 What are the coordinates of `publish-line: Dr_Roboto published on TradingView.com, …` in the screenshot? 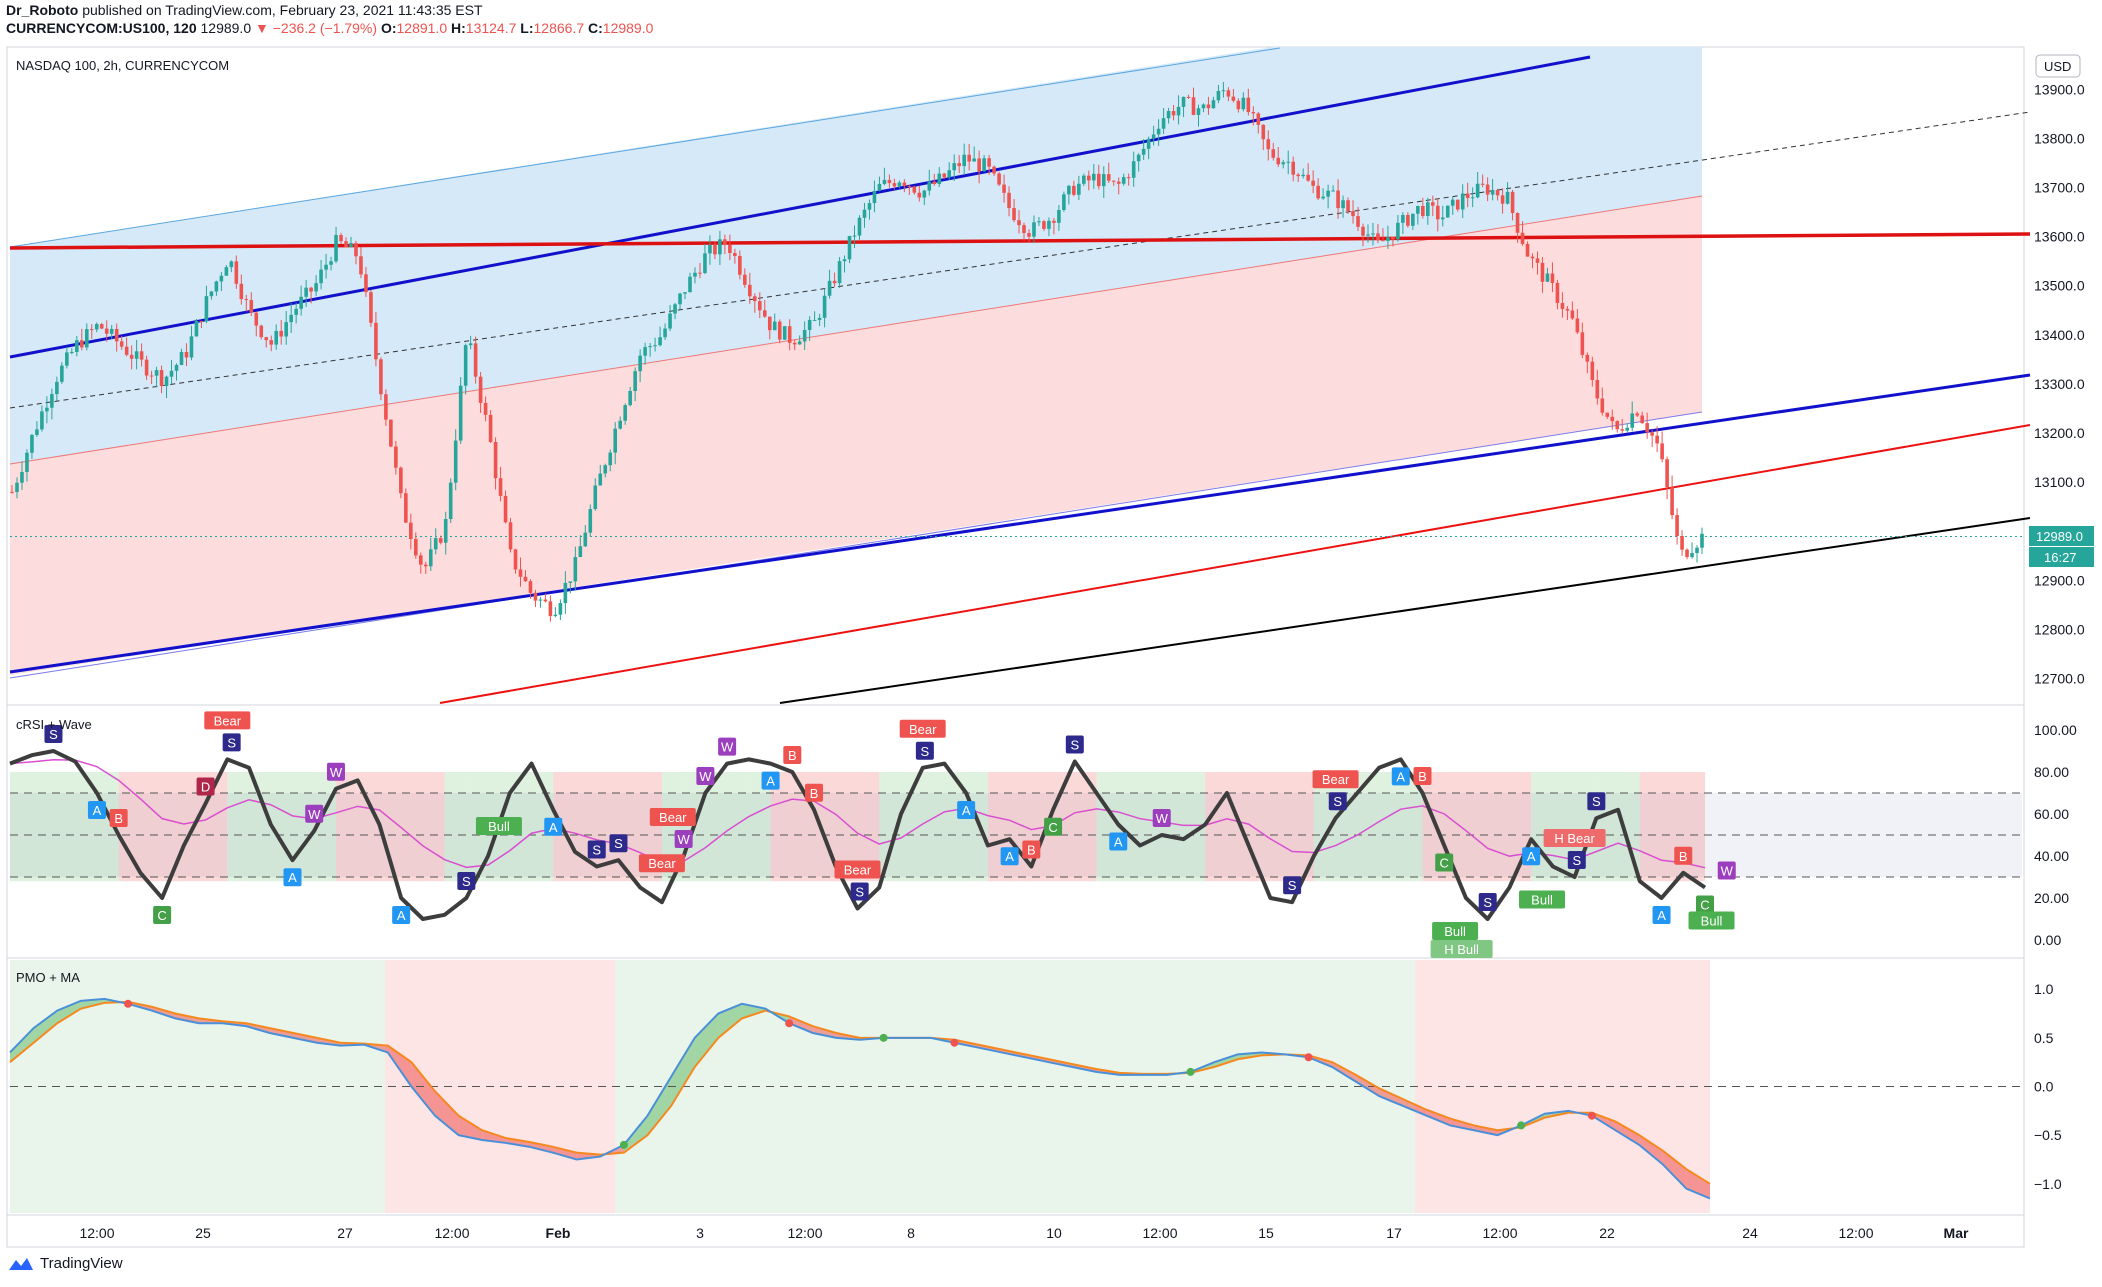 It's located at (244, 10).